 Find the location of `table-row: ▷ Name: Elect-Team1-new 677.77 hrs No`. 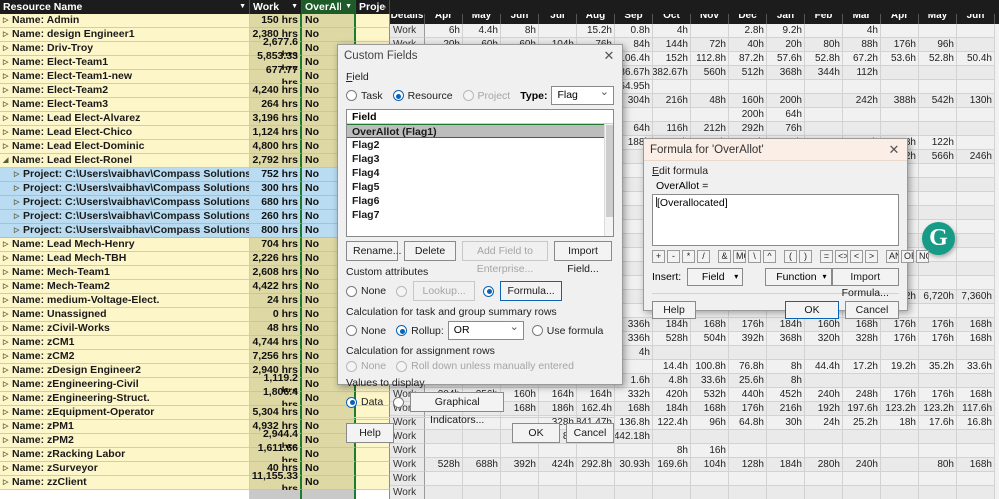

table-row: ▷ Name: Elect-Team1-new 677.77 hrs No is located at coordinates (195, 76).